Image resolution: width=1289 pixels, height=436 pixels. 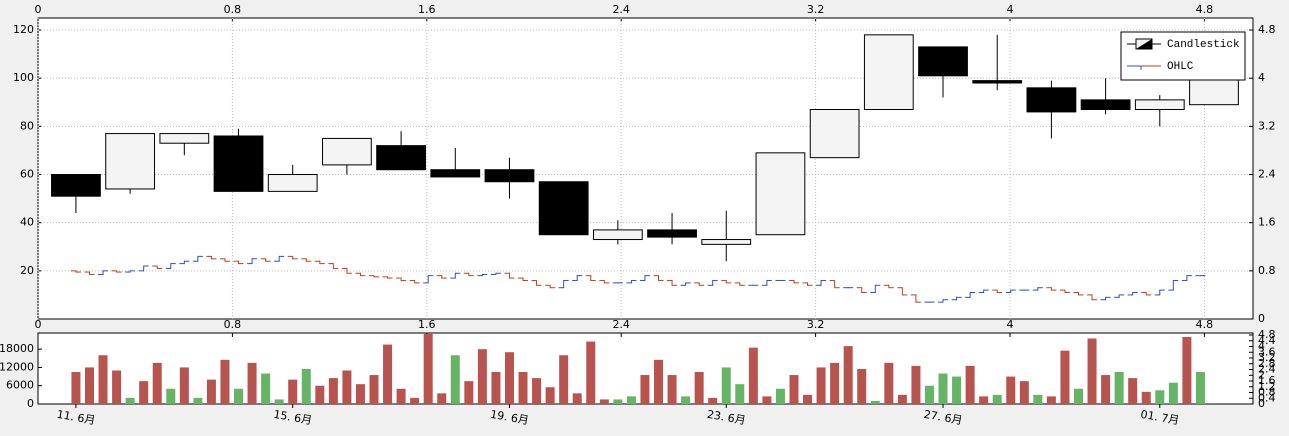 I want to click on legend-label: Candlestick, so click(x=1203, y=45).